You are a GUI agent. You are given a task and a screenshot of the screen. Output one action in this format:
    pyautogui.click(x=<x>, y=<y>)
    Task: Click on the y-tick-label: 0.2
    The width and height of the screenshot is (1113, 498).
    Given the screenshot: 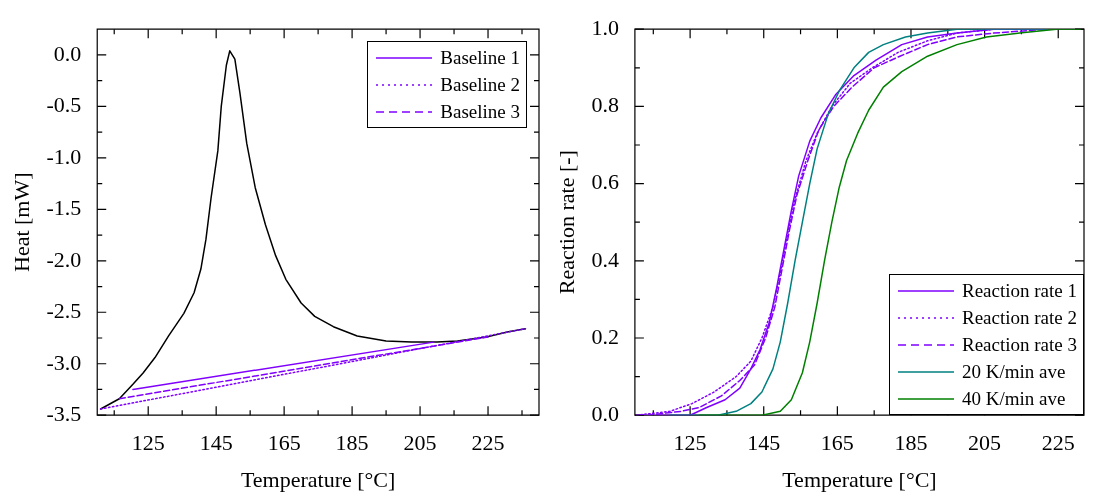 What is the action you would take?
    pyautogui.click(x=605, y=336)
    